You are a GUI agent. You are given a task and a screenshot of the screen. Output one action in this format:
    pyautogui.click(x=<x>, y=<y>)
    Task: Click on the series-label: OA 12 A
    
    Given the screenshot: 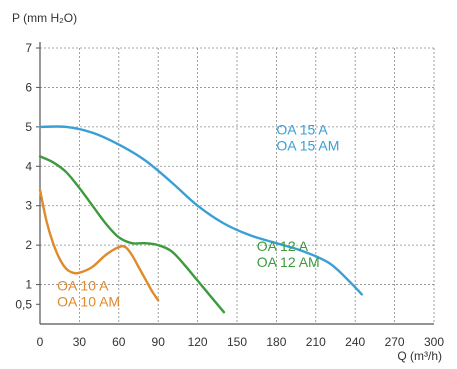 What is the action you would take?
    pyautogui.click(x=283, y=246)
    